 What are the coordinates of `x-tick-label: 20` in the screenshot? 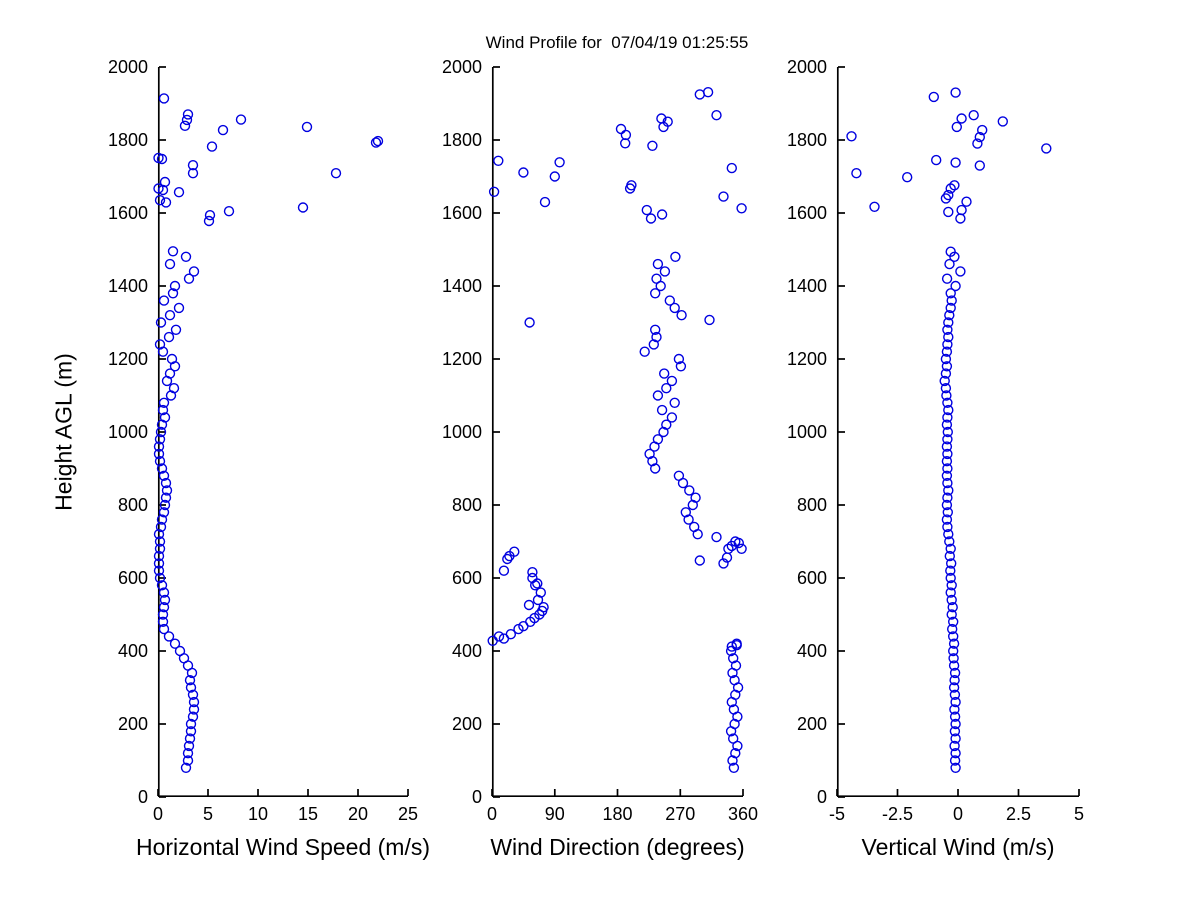 It's located at (358, 814).